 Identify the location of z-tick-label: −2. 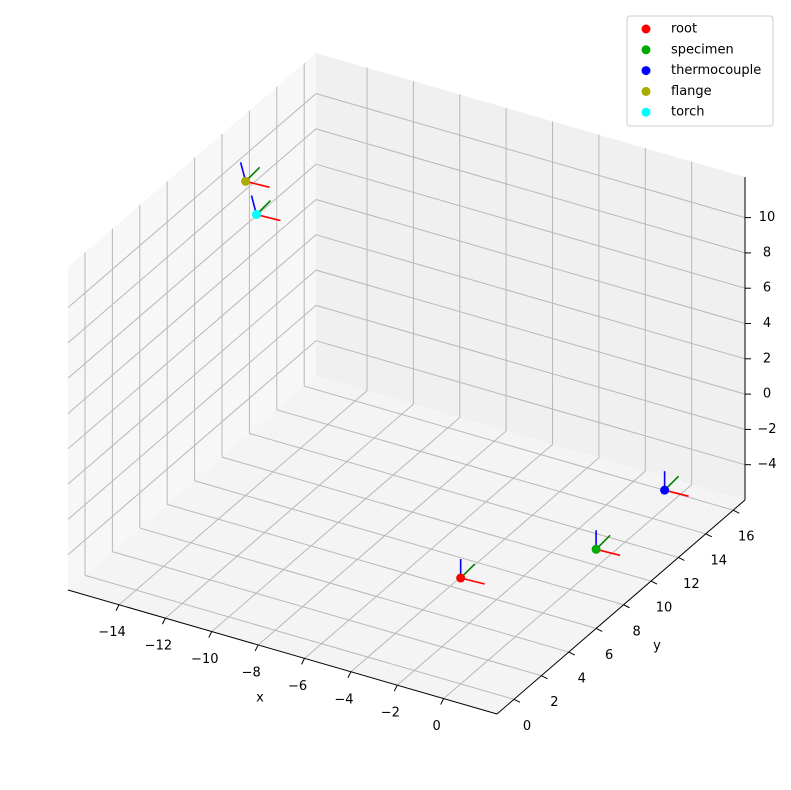
(766, 429).